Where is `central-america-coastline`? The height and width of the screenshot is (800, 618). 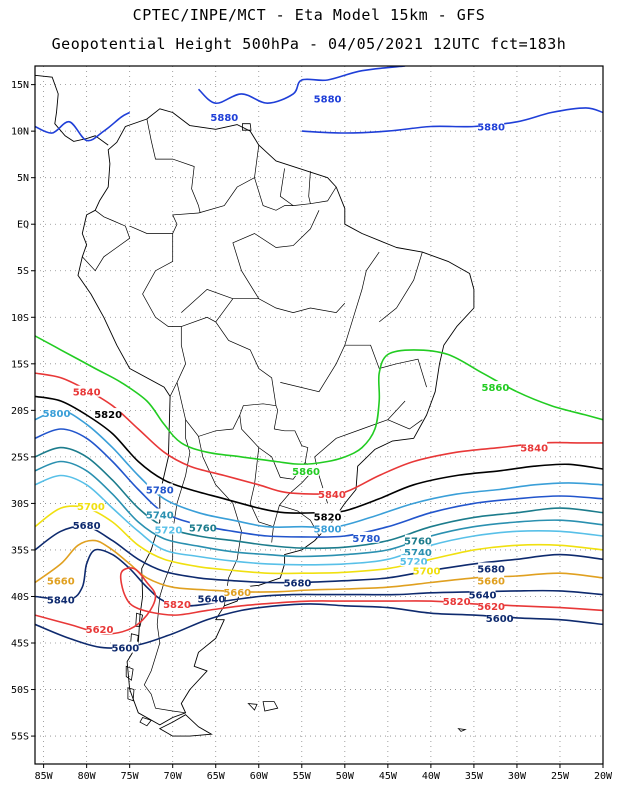 central-america-coastline is located at coordinates (72, 110).